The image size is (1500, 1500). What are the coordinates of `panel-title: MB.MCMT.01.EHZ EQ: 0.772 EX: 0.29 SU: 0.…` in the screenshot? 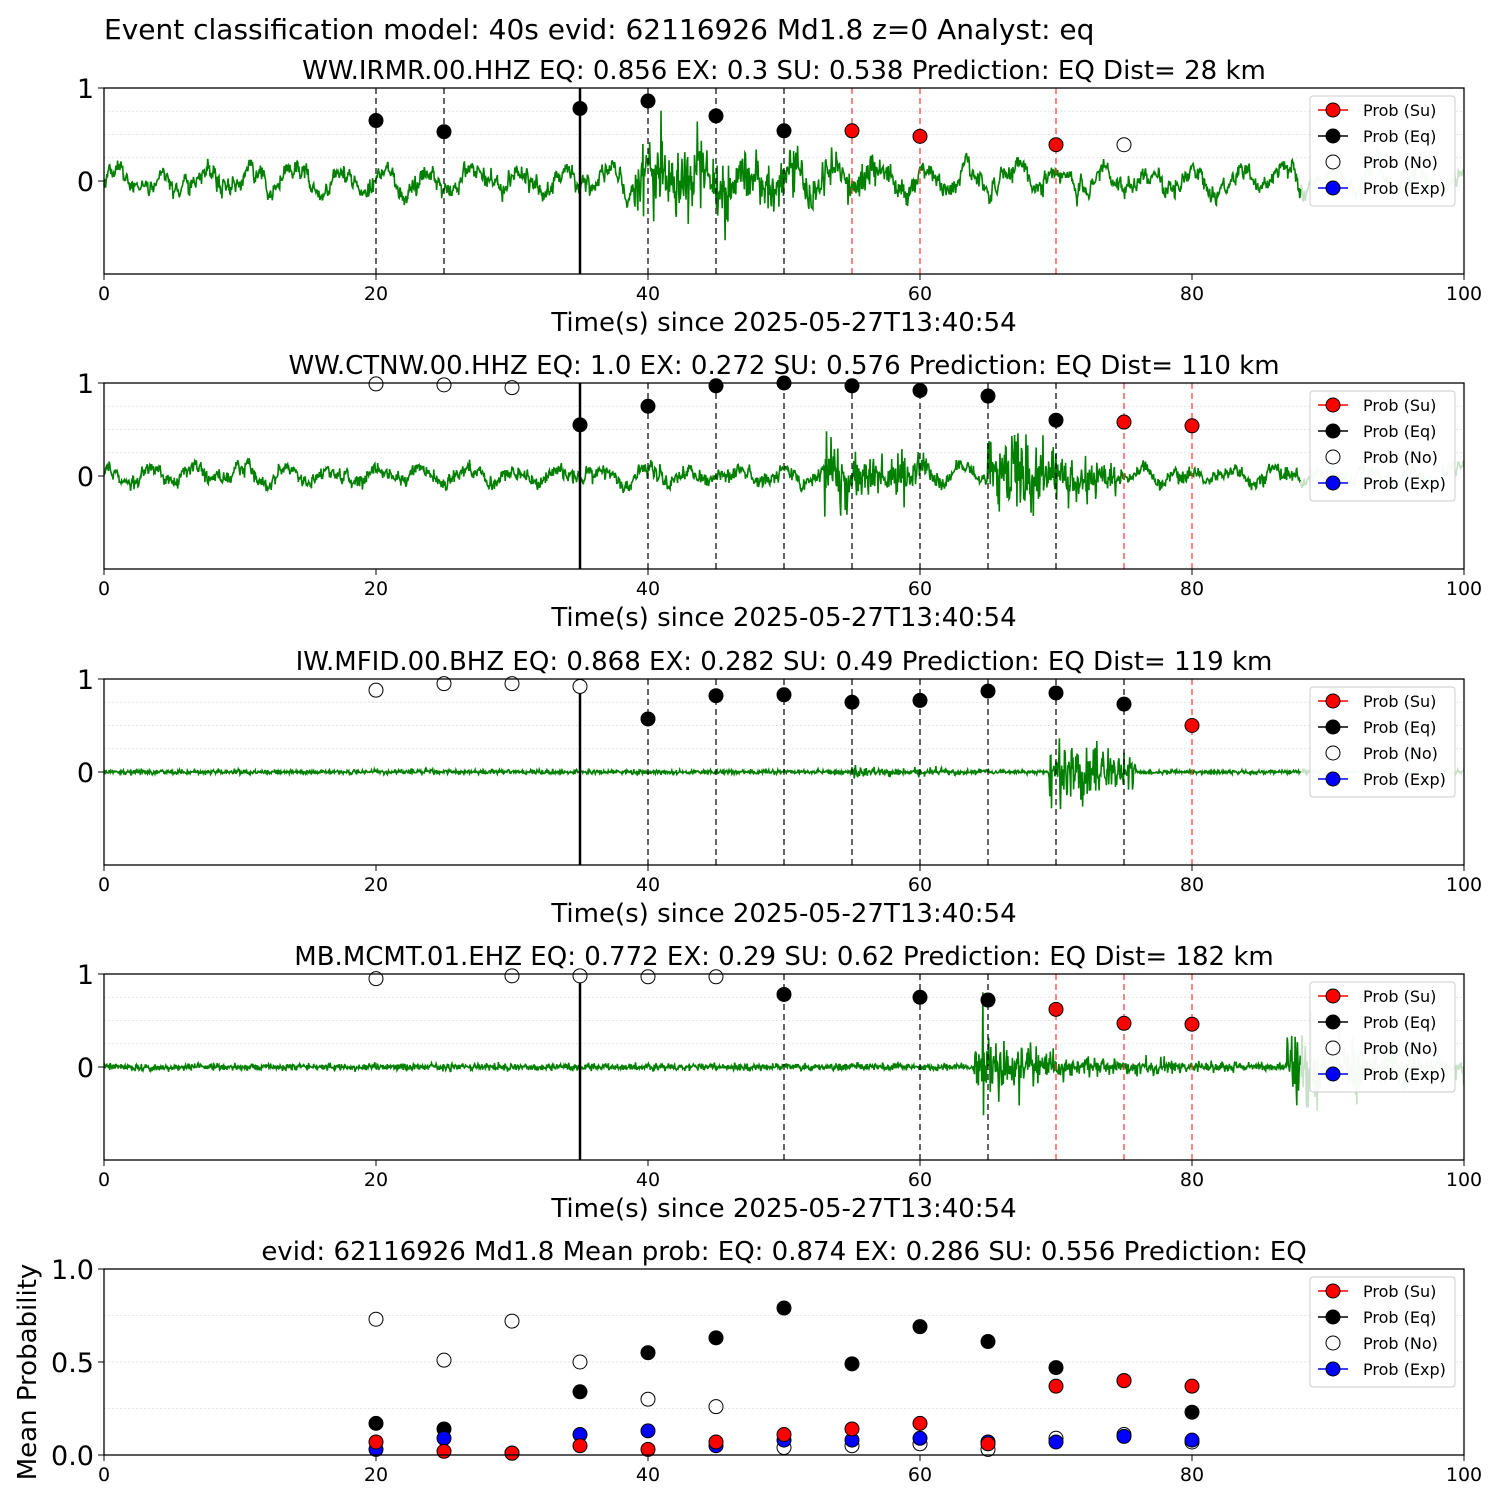 It's located at (783, 957).